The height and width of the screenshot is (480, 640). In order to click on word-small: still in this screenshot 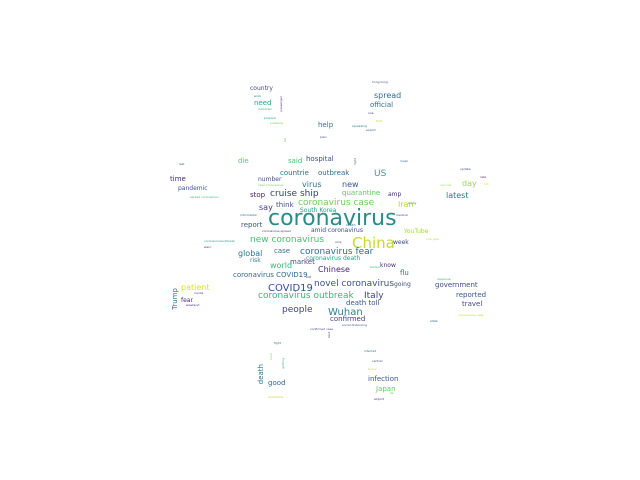, I will do `click(309, 277)`.